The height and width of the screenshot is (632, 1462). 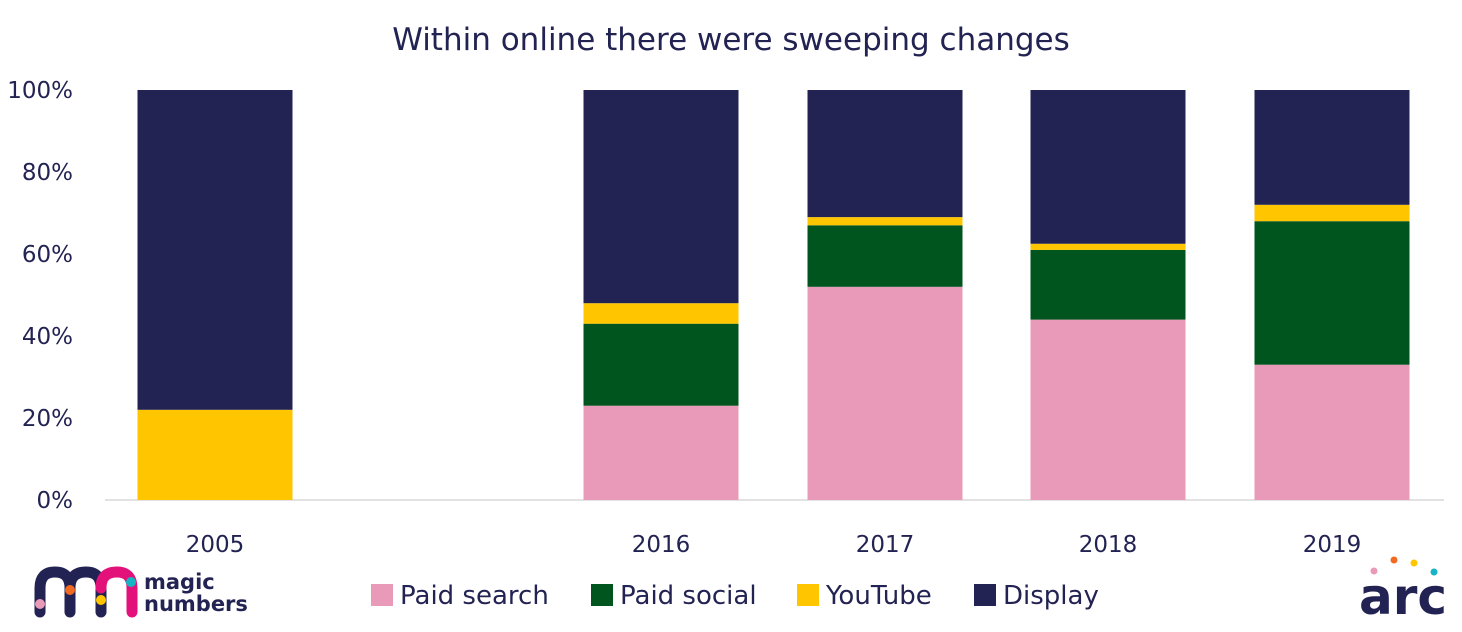 I want to click on x-tick-label: 2017, so click(x=885, y=545).